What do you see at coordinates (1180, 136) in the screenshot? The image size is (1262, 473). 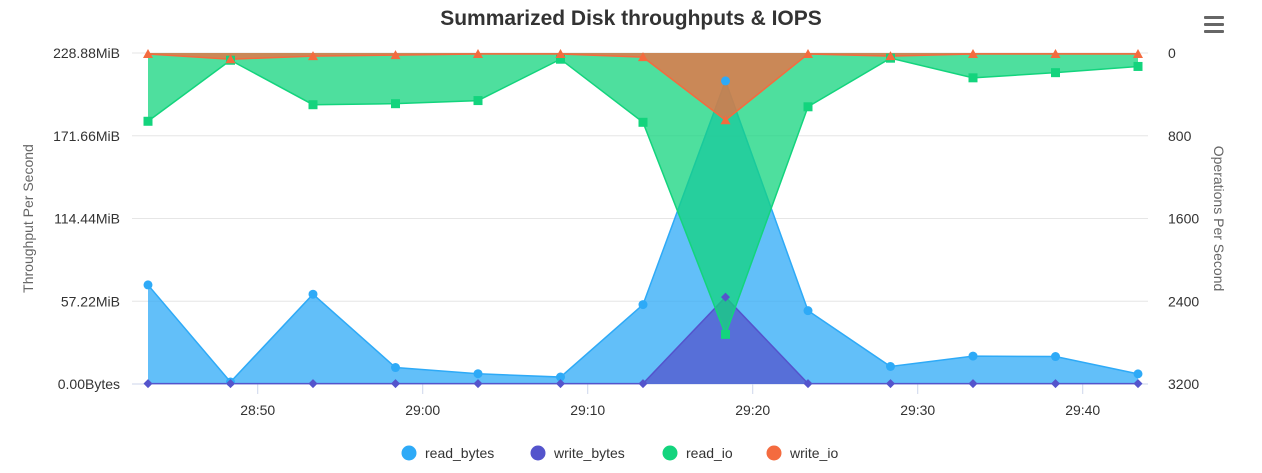 I see `y-right-tick-label: 800` at bounding box center [1180, 136].